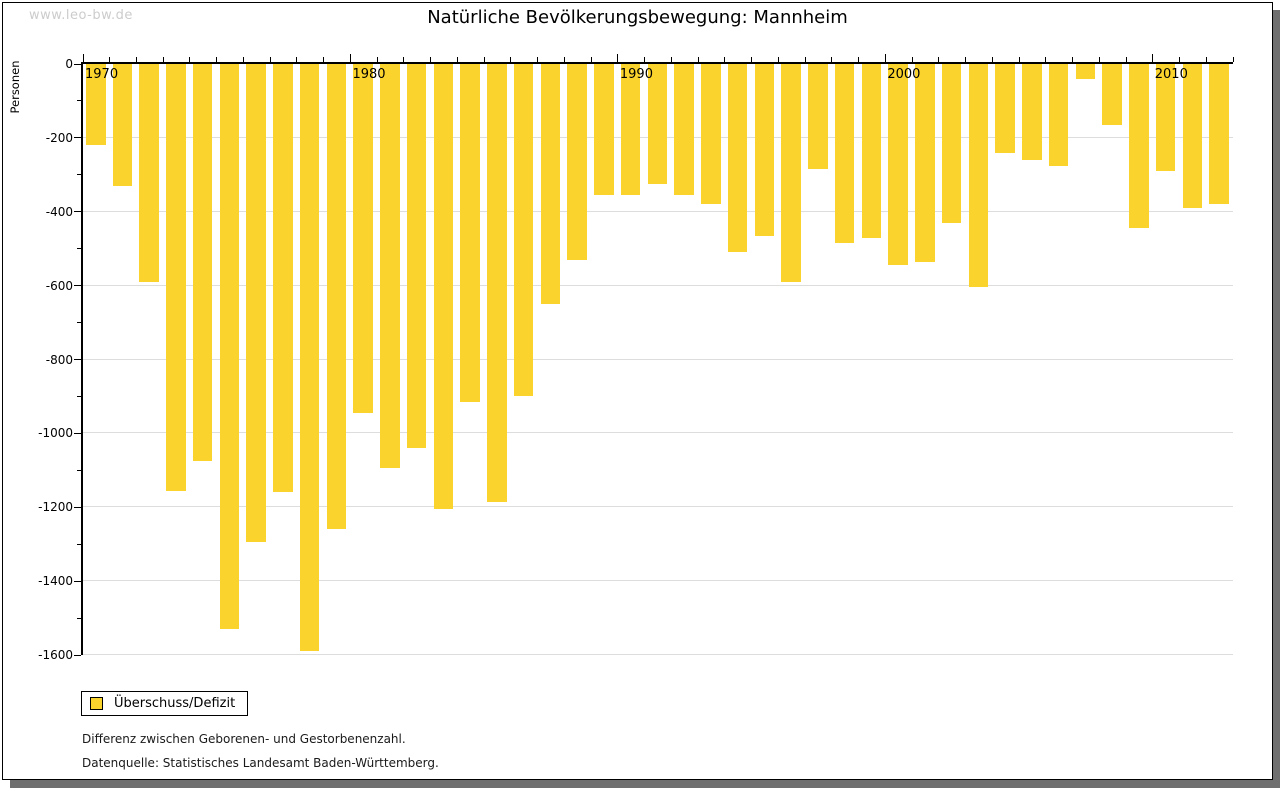 The image size is (1280, 791). Describe the element at coordinates (363, 239) in the screenshot. I see `bar-1980` at that location.